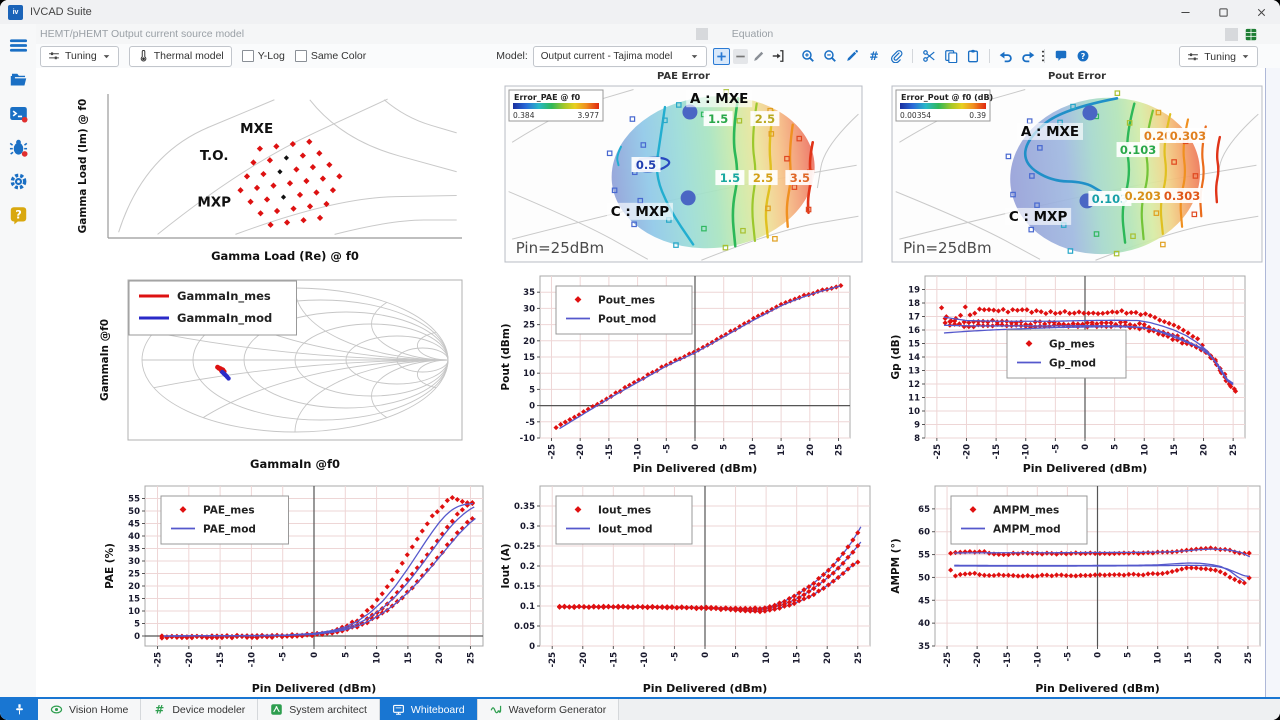  What do you see at coordinates (947, 248) in the screenshot?
I see `svg-text: Pin=25dBm` at bounding box center [947, 248].